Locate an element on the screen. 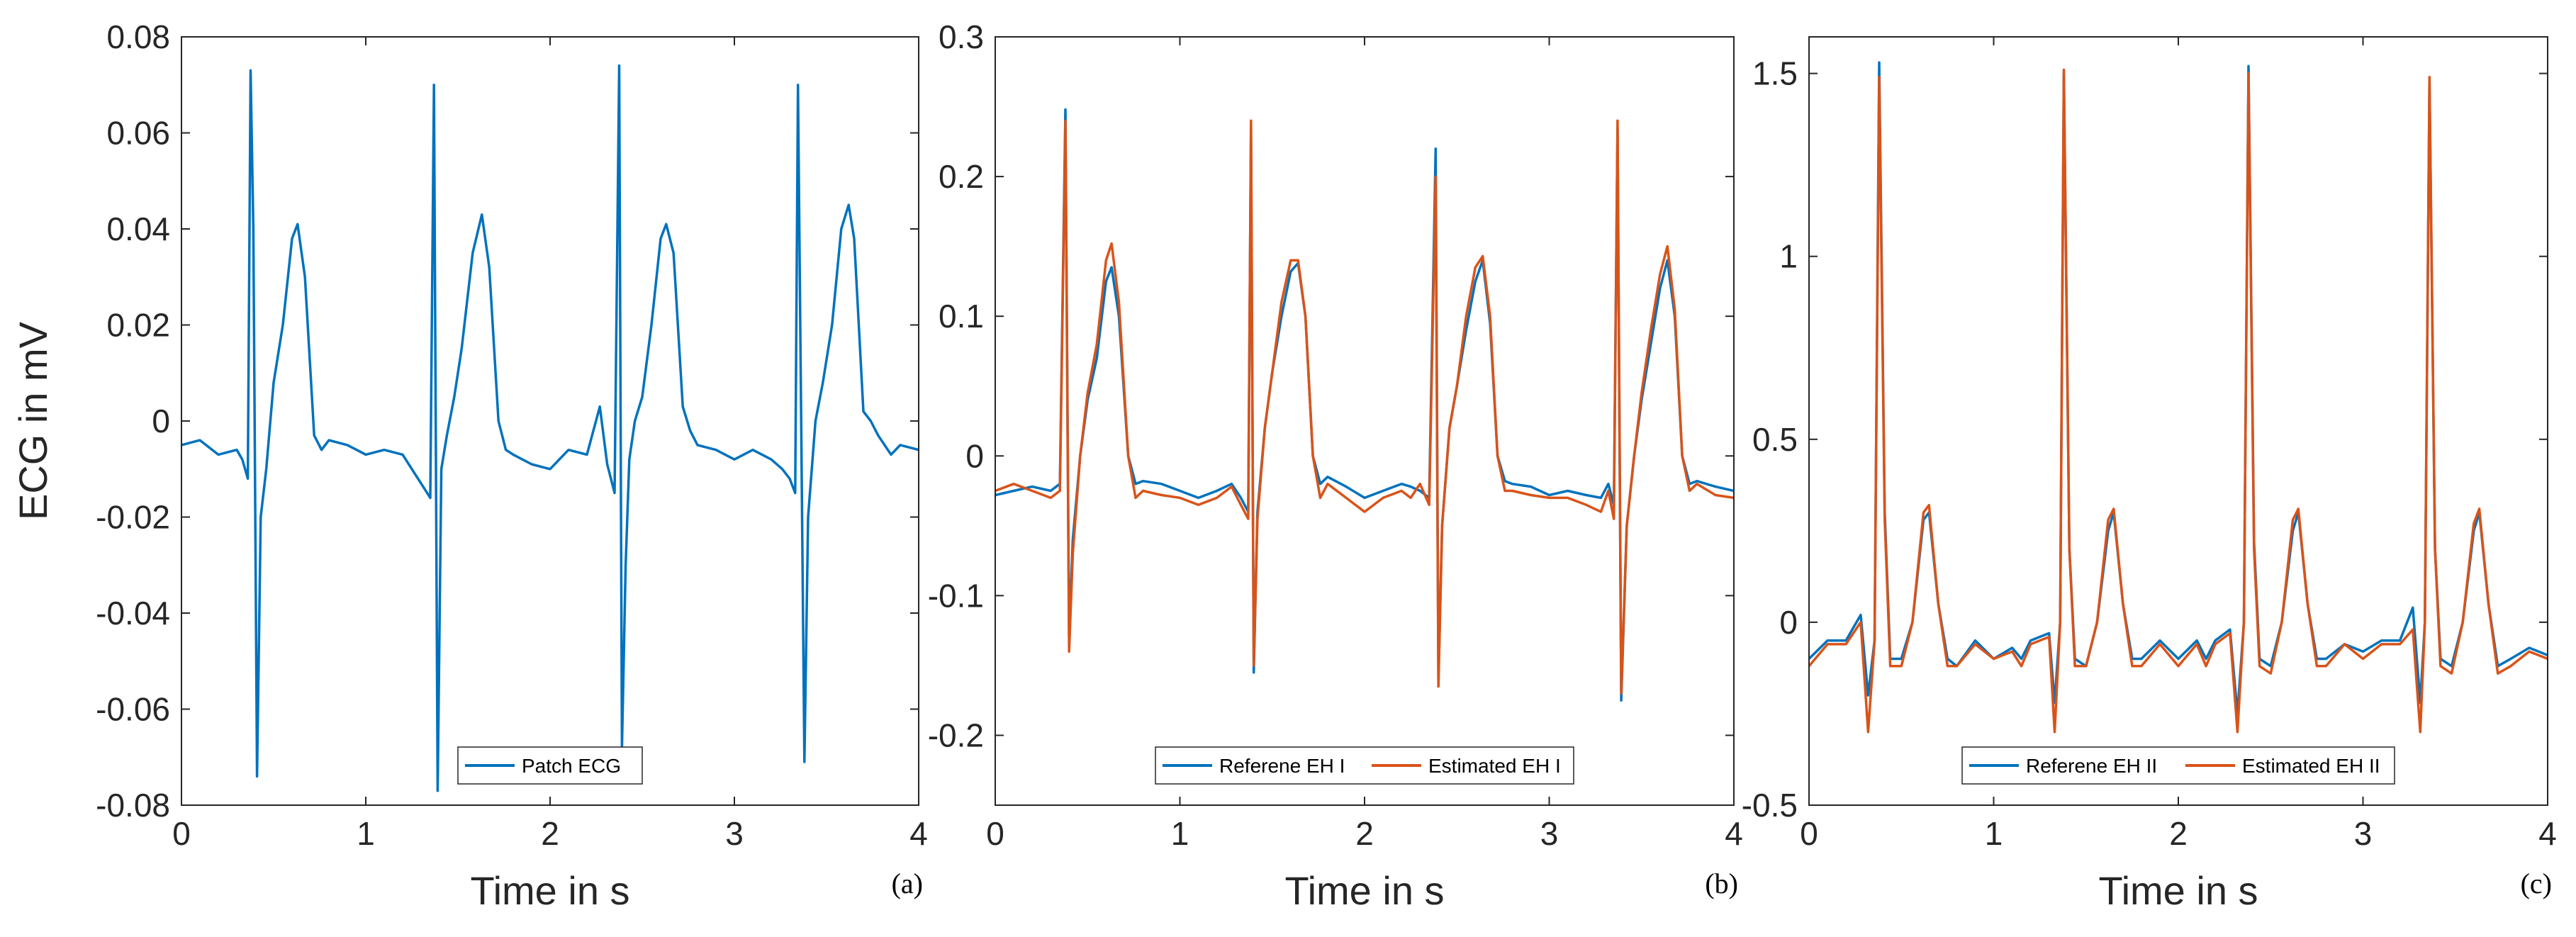 The height and width of the screenshot is (937, 2576). y-tick-label: 1.5 is located at coordinates (1775, 73).